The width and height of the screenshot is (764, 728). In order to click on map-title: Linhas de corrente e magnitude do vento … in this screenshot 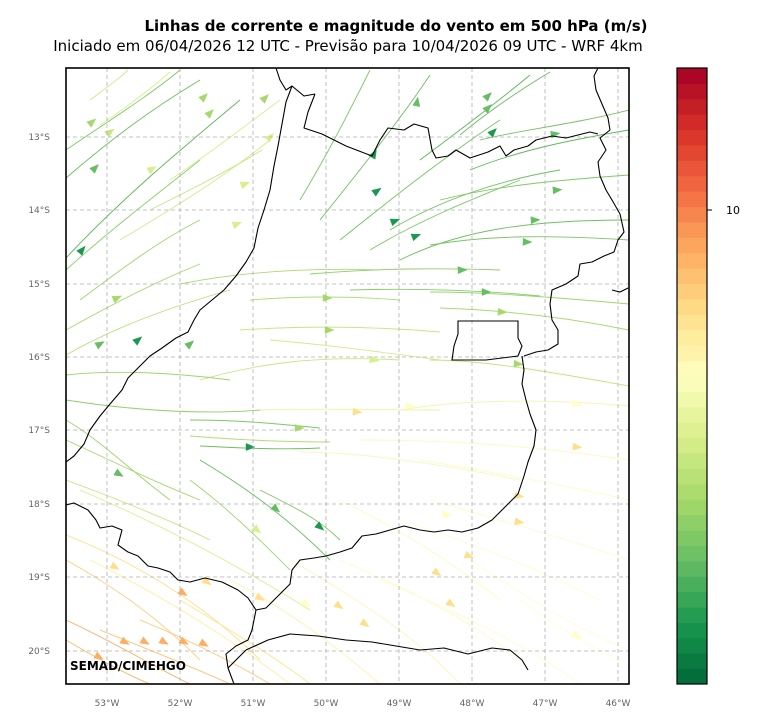, I will do `click(396, 26)`.